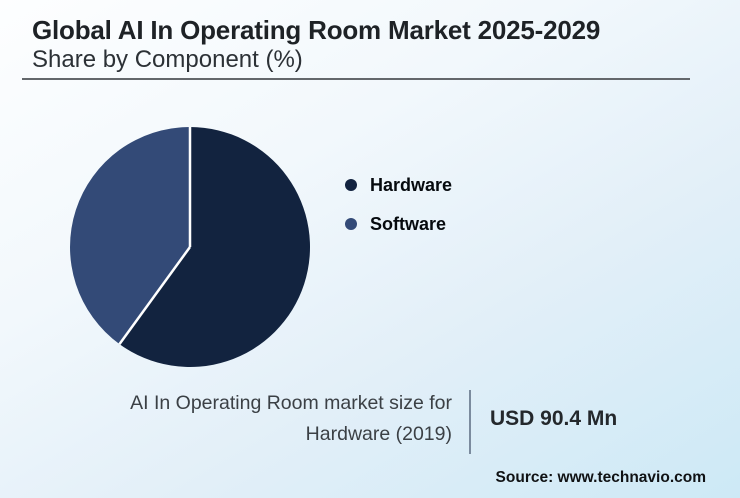 Image resolution: width=740 pixels, height=498 pixels. What do you see at coordinates (470, 422) in the screenshot?
I see `stat-divider` at bounding box center [470, 422].